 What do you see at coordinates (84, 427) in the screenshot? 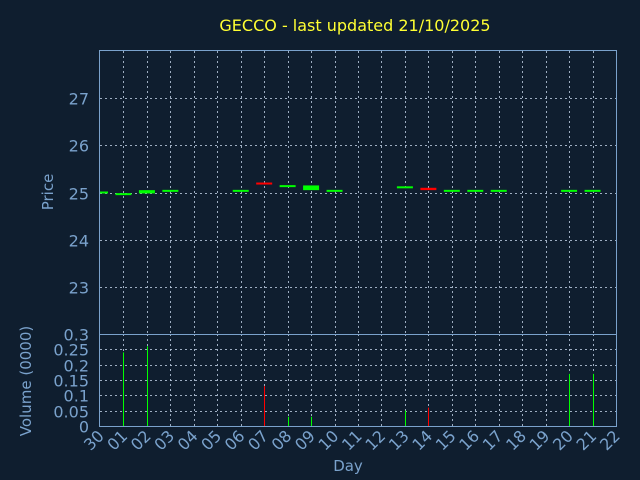
I see `volume-tick-label: 0` at bounding box center [84, 427].